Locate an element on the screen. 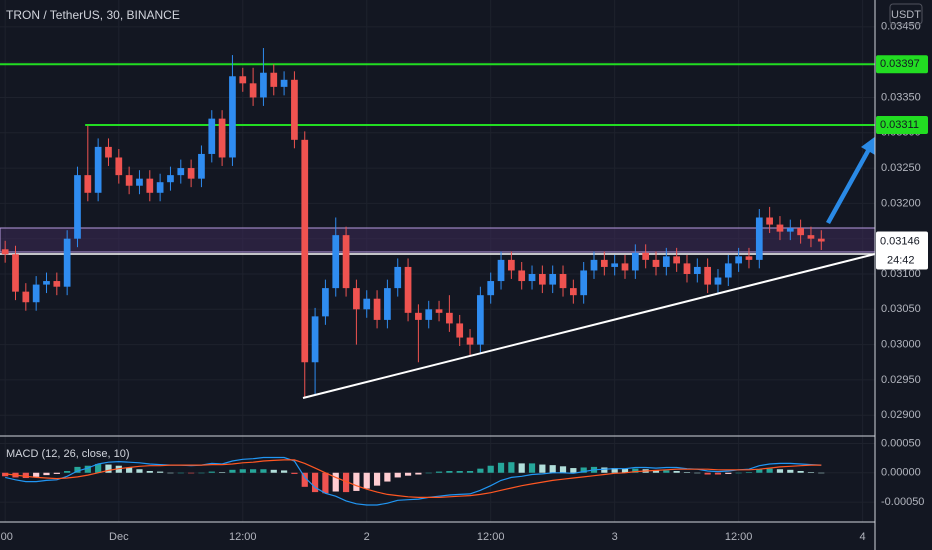 This screenshot has width=932, height=550. macd-signal is located at coordinates (413, 478).